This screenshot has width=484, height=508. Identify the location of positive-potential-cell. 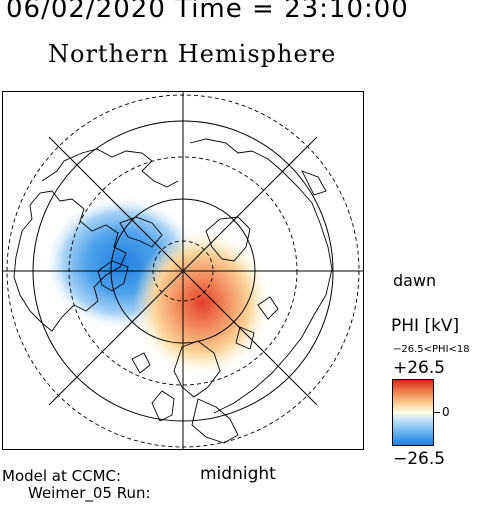
(202, 303).